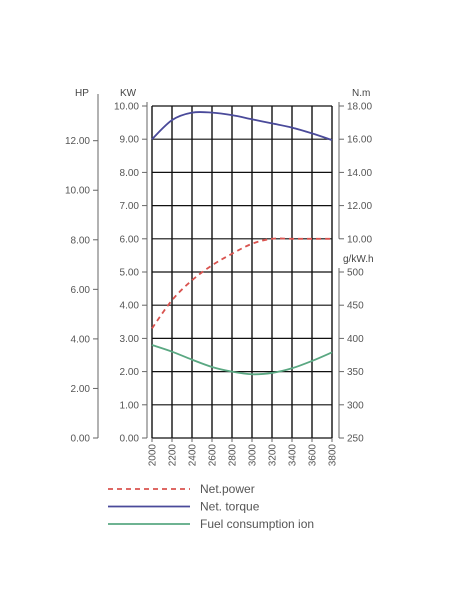 The width and height of the screenshot is (470, 611). What do you see at coordinates (355, 372) in the screenshot?
I see `fuel-tick-label: 350` at bounding box center [355, 372].